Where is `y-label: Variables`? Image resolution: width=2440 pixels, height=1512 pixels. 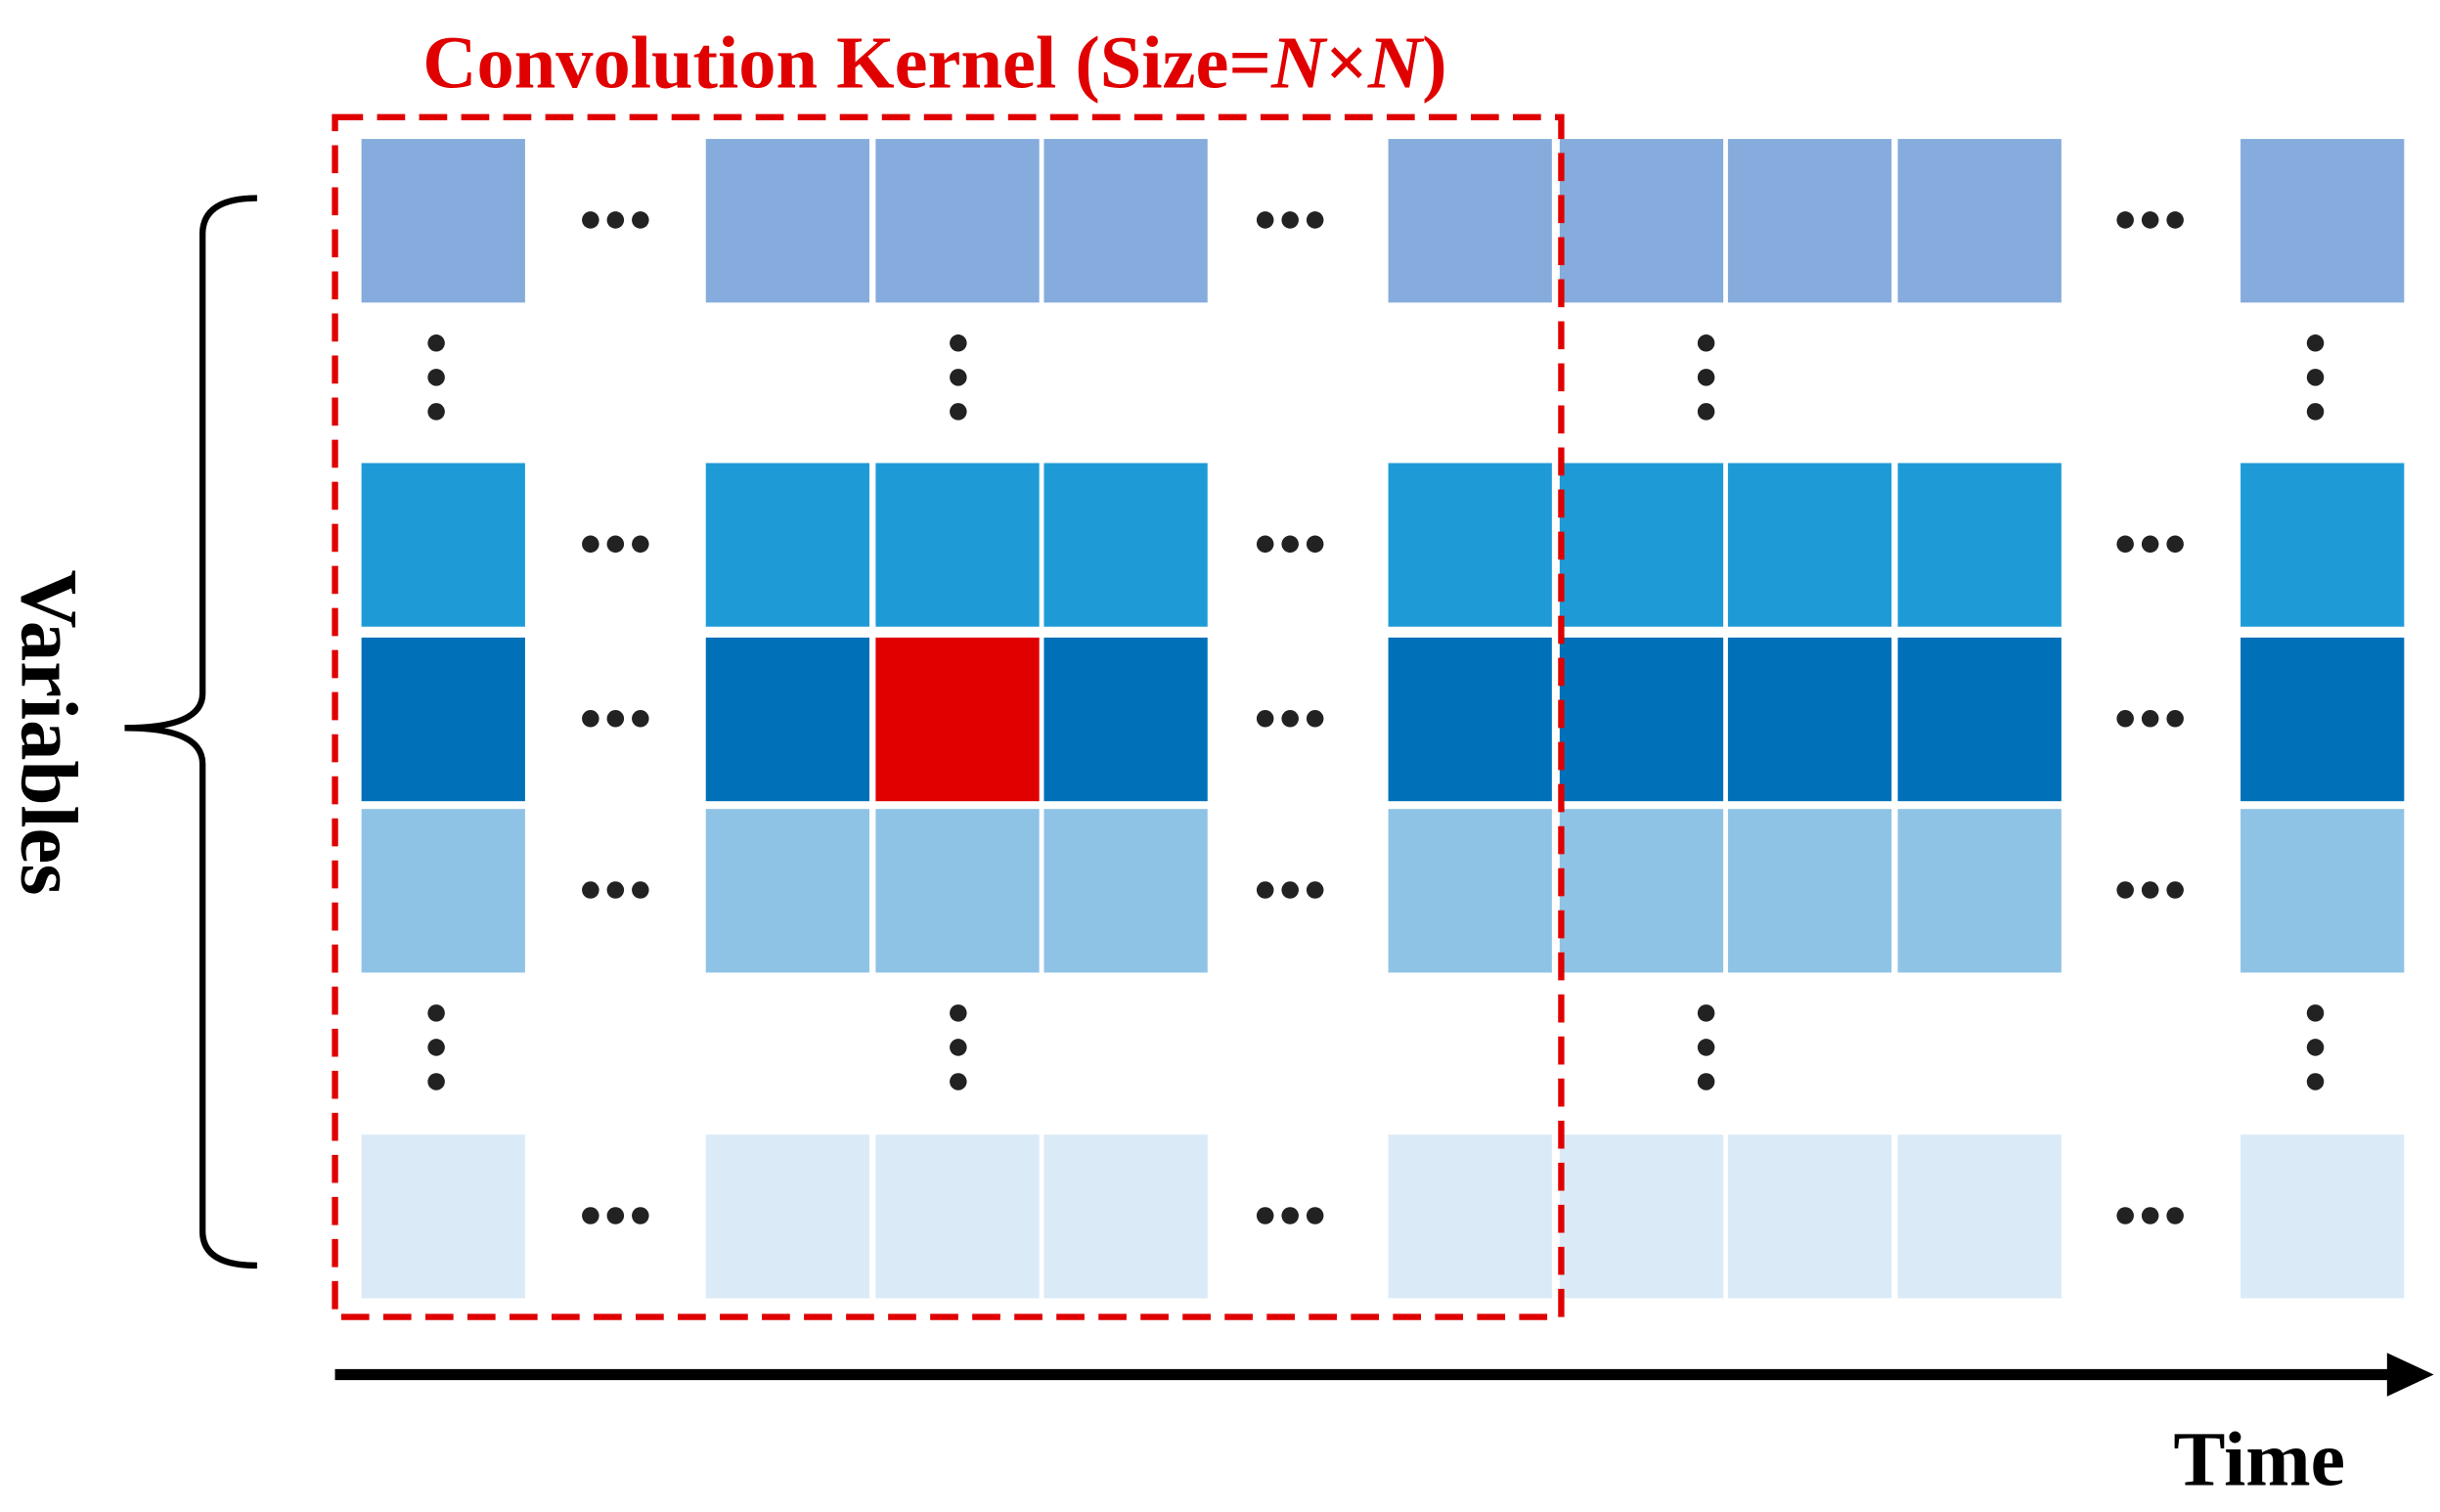
y-label: Variables is located at coordinates (49, 733).